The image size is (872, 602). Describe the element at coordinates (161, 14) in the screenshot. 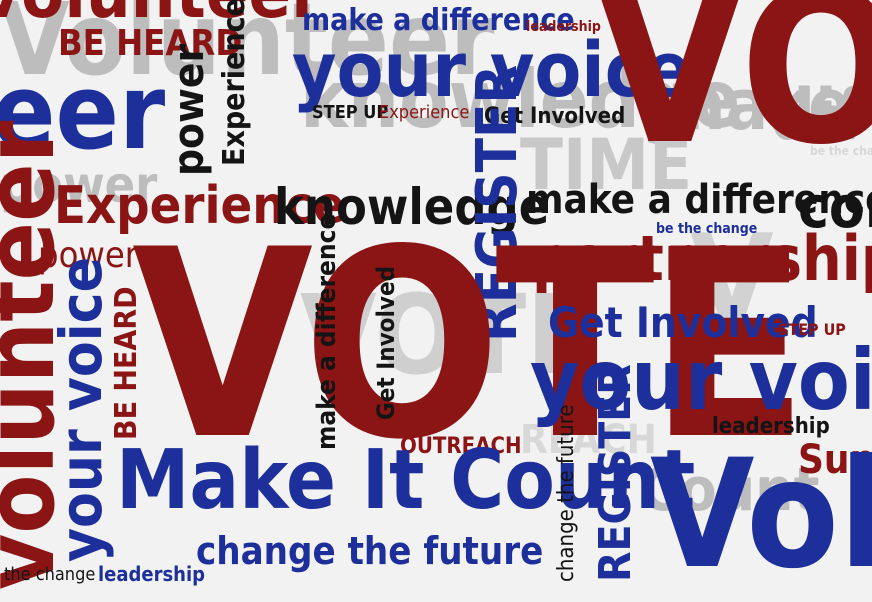

I see `word-vote-top-left: volunteer` at that location.